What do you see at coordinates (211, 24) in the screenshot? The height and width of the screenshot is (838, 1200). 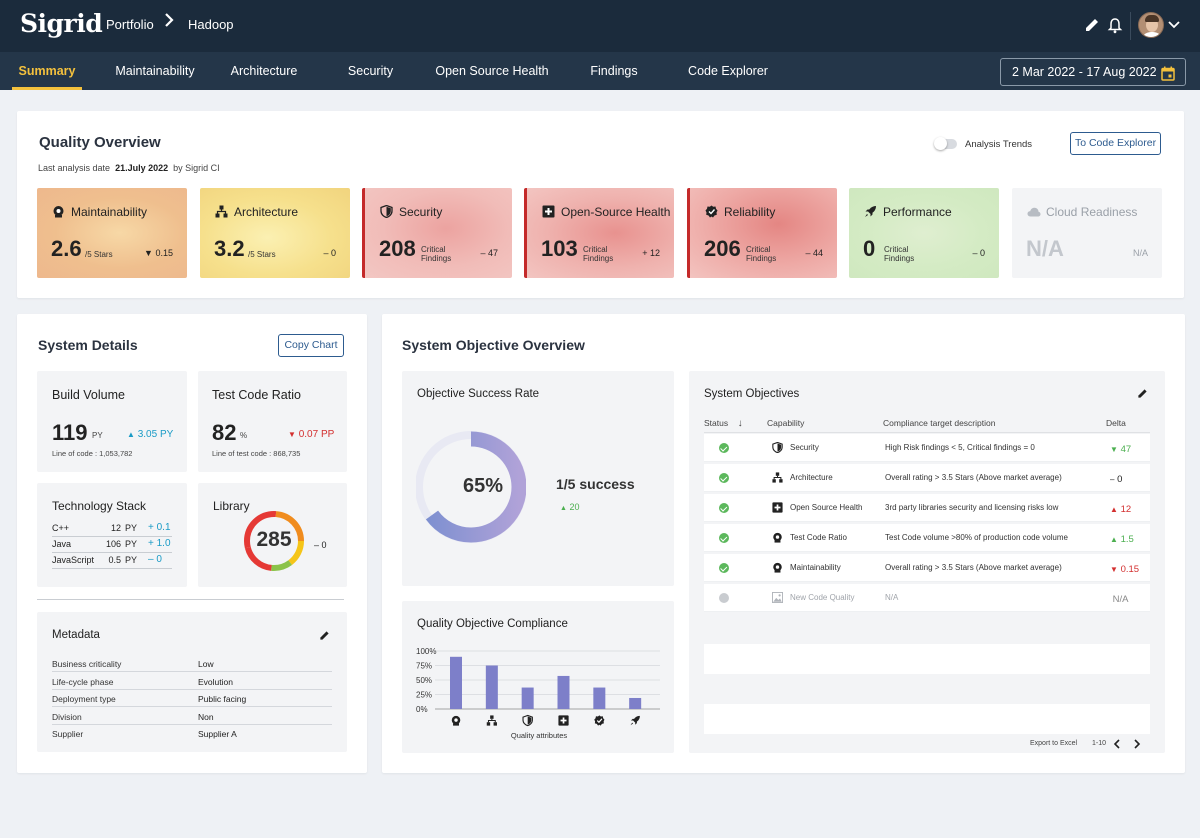 I see `breadcrumb-system: Hadoop` at bounding box center [211, 24].